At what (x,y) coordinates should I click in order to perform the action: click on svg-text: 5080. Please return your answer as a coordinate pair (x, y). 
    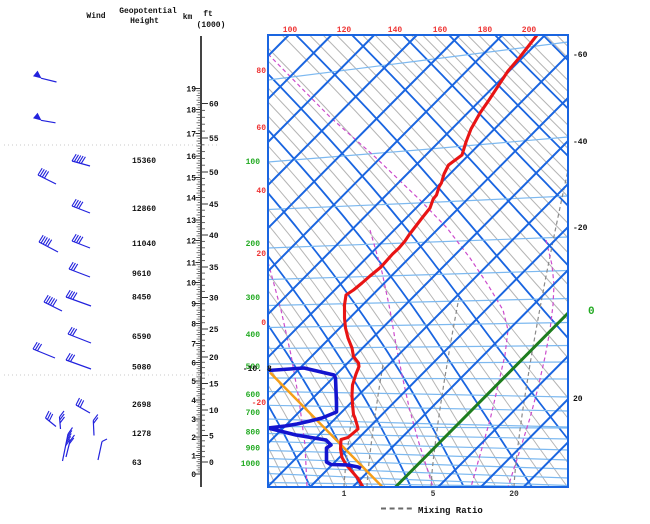
    Looking at the image, I should click on (141, 368).